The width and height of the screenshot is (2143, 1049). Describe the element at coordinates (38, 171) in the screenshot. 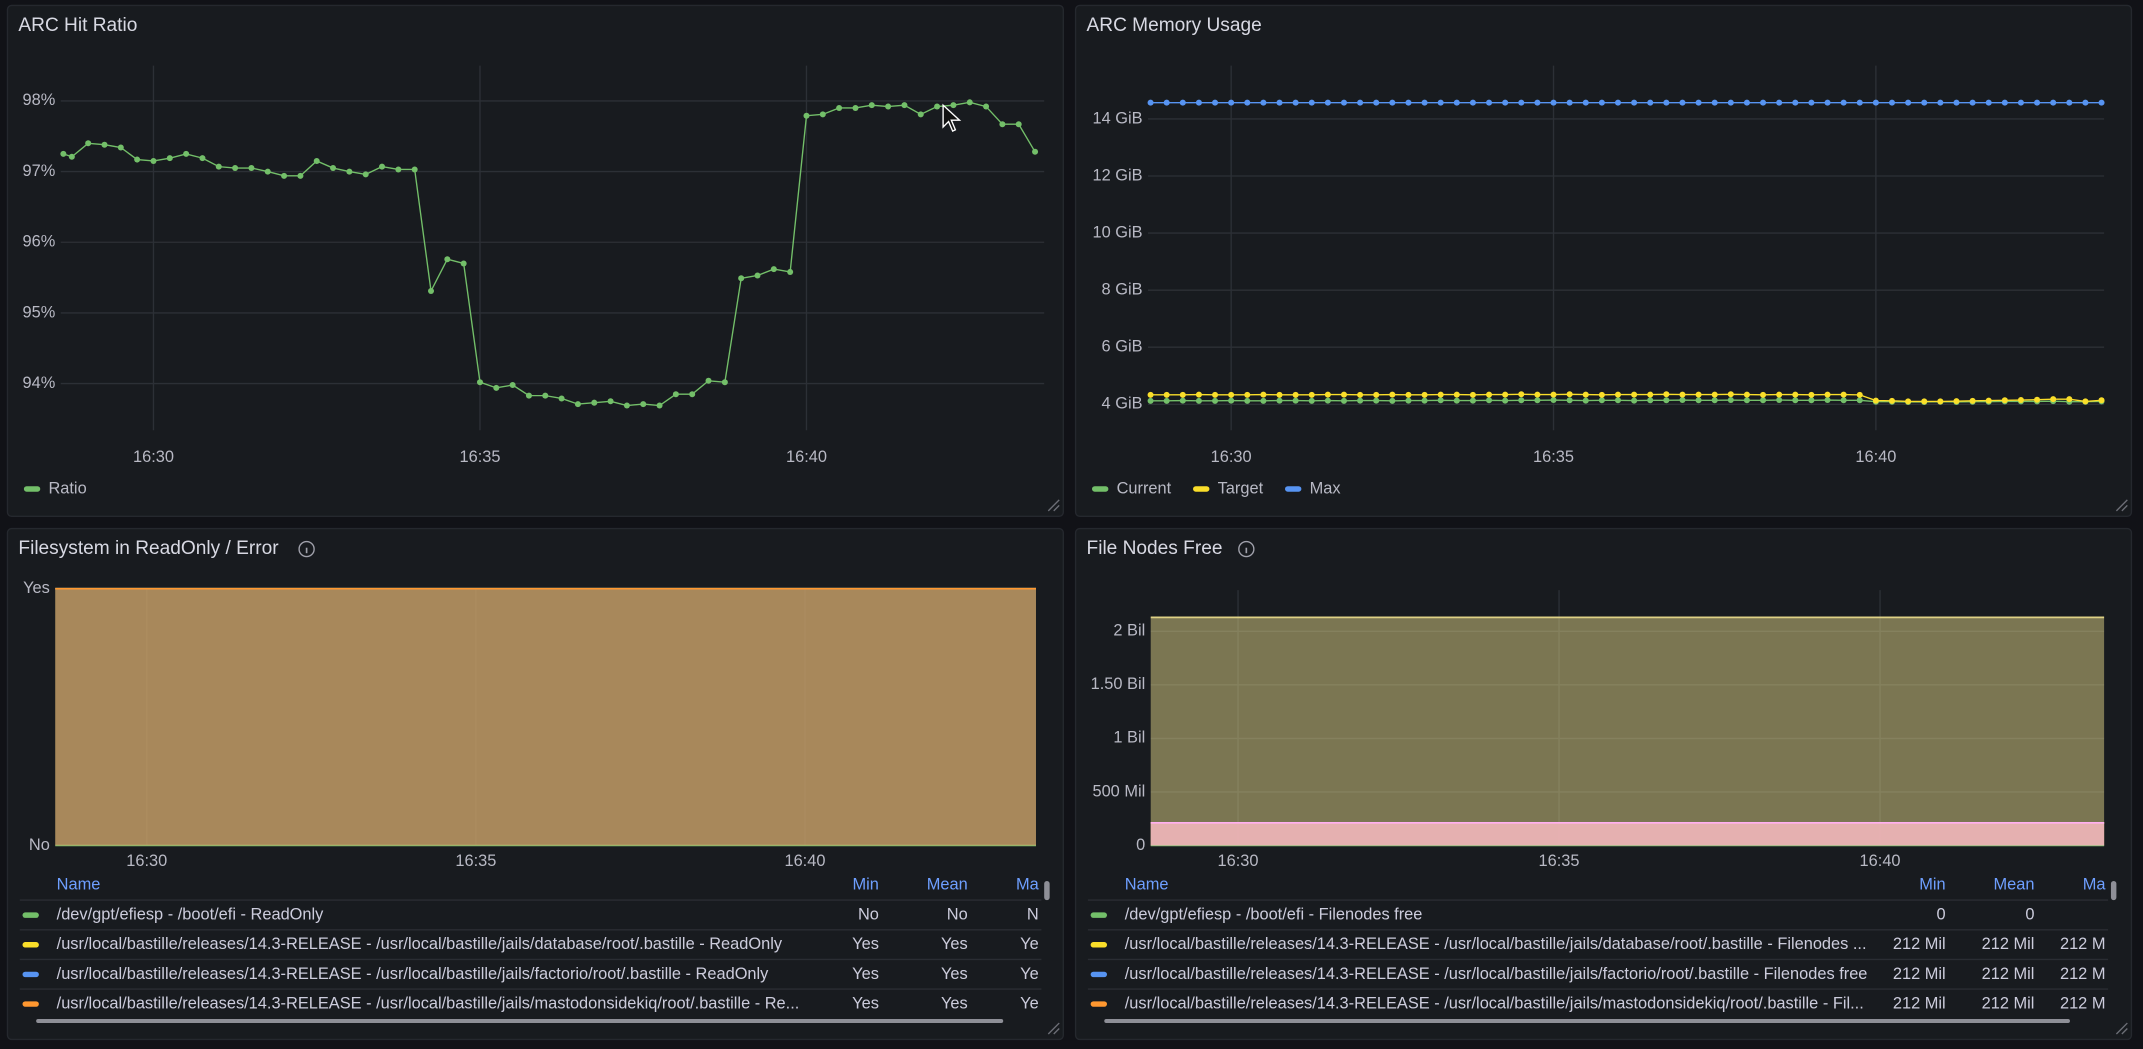

I see `y-tick-label: 97%` at that location.